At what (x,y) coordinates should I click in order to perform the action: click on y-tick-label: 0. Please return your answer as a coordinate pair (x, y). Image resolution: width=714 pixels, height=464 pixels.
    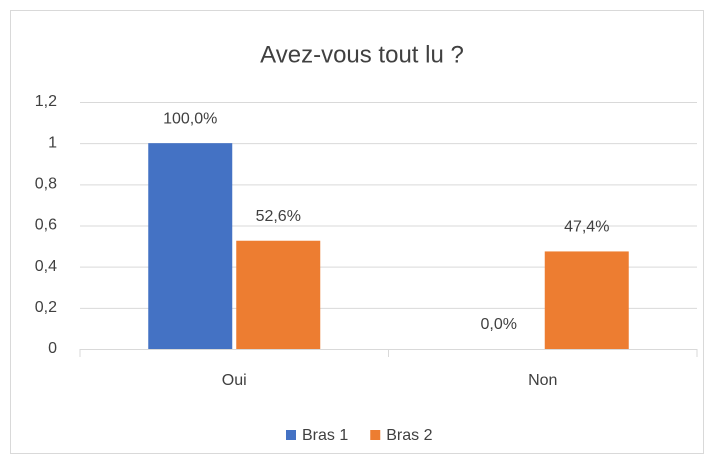
    Looking at the image, I should click on (52, 348).